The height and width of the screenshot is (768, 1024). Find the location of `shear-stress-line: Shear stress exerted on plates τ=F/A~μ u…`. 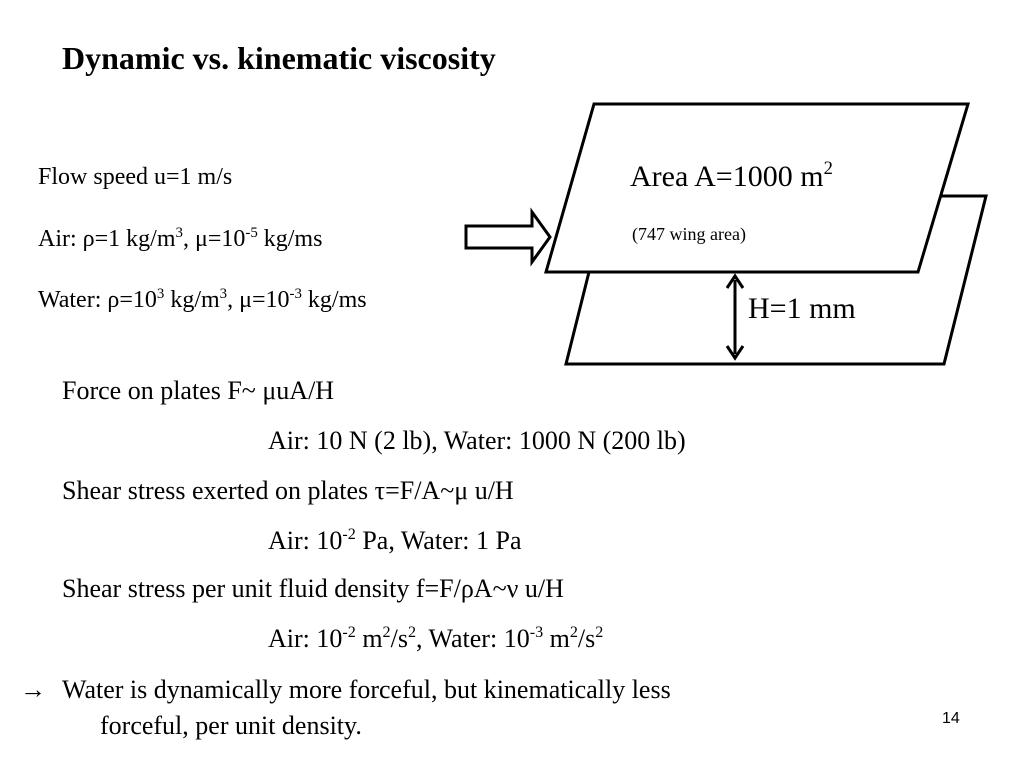

shear-stress-line: Shear stress exerted on plates τ=F/A~μ u… is located at coordinates (288, 490).